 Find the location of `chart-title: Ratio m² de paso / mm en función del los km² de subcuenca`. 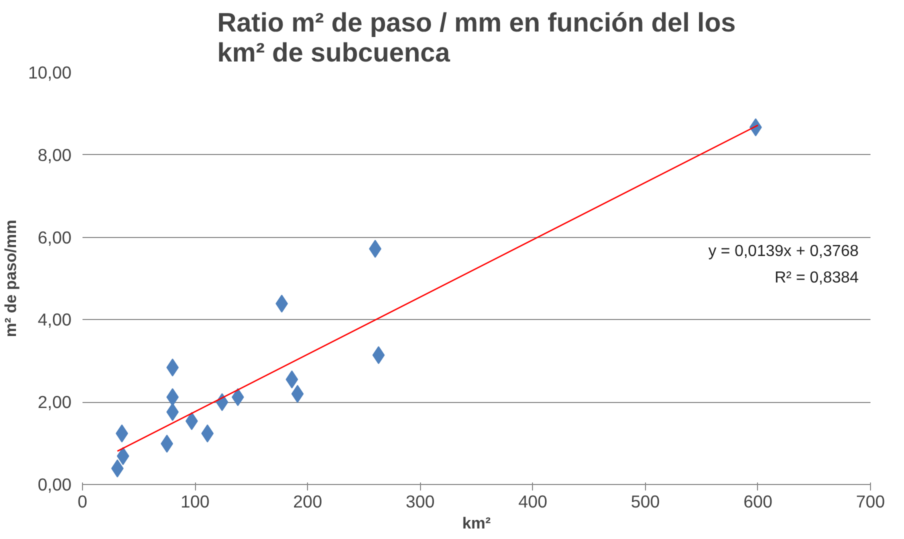

chart-title: Ratio m² de paso / mm en función del los km² de subcuenca is located at coordinates (476, 38).